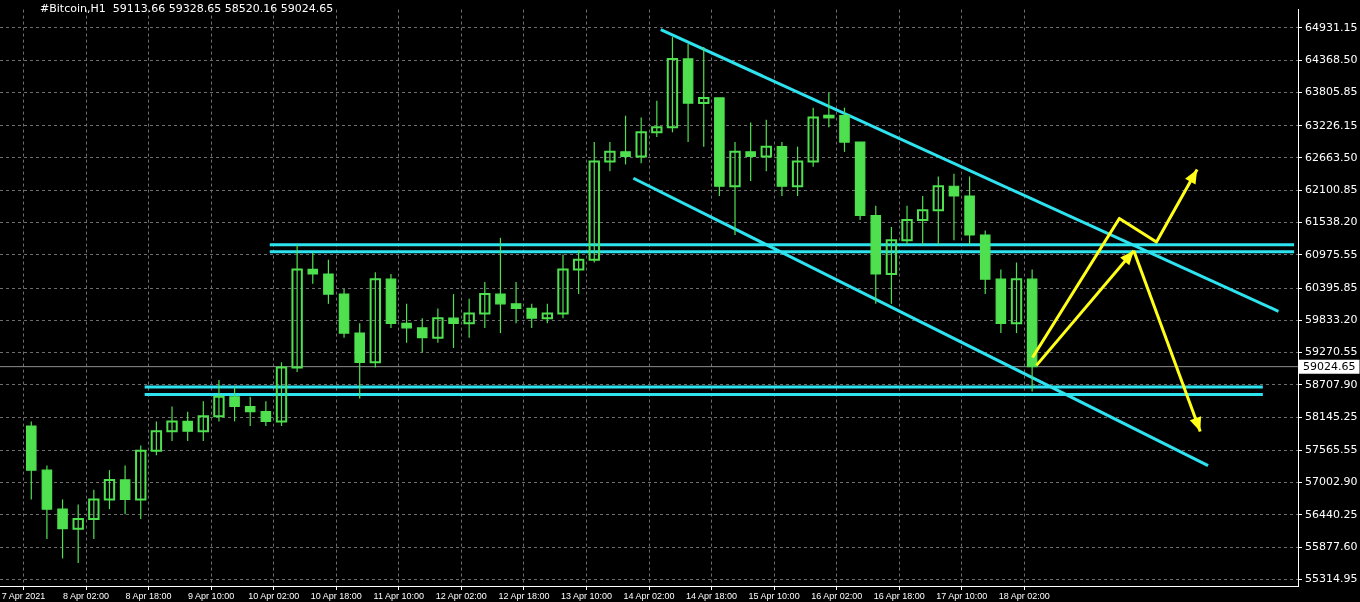 The height and width of the screenshot is (602, 1360). I want to click on y-tick-label: 64931.15, so click(1331, 27).